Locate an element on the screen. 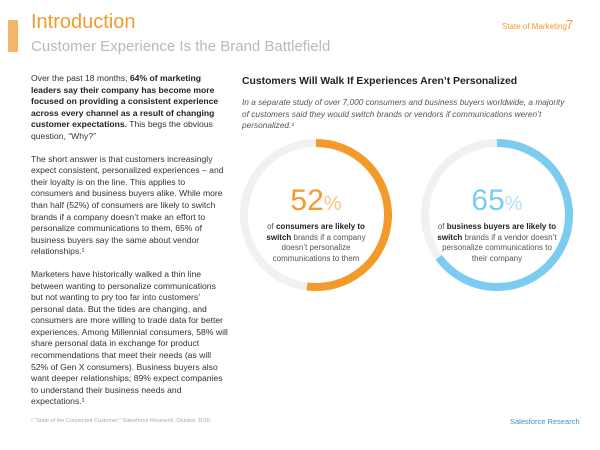 The image size is (600, 450). bold-text: business buyers are likely to switch is located at coordinates (497, 232).